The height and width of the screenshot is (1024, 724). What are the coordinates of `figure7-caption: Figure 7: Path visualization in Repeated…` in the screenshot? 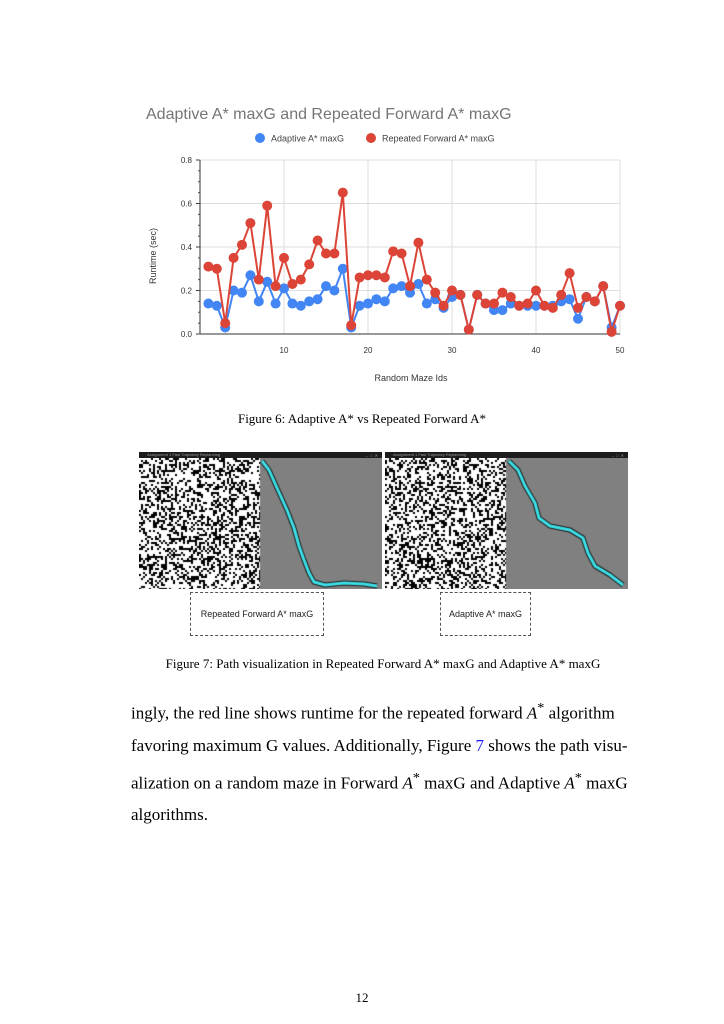 It's located at (383, 663).